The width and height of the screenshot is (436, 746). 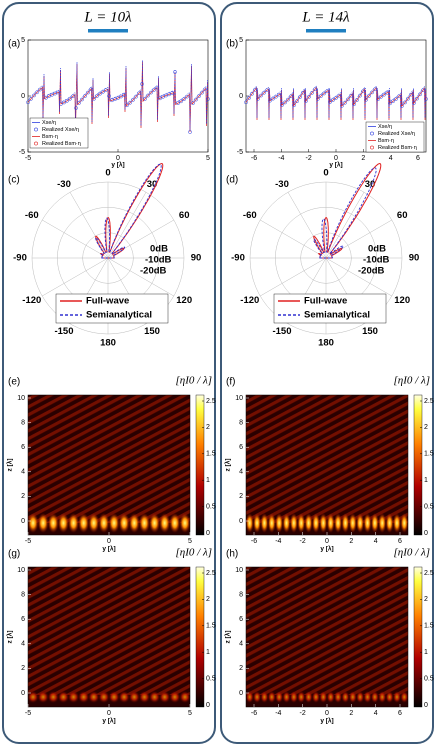 I want to click on panel-label: (b), so click(x=232, y=44).